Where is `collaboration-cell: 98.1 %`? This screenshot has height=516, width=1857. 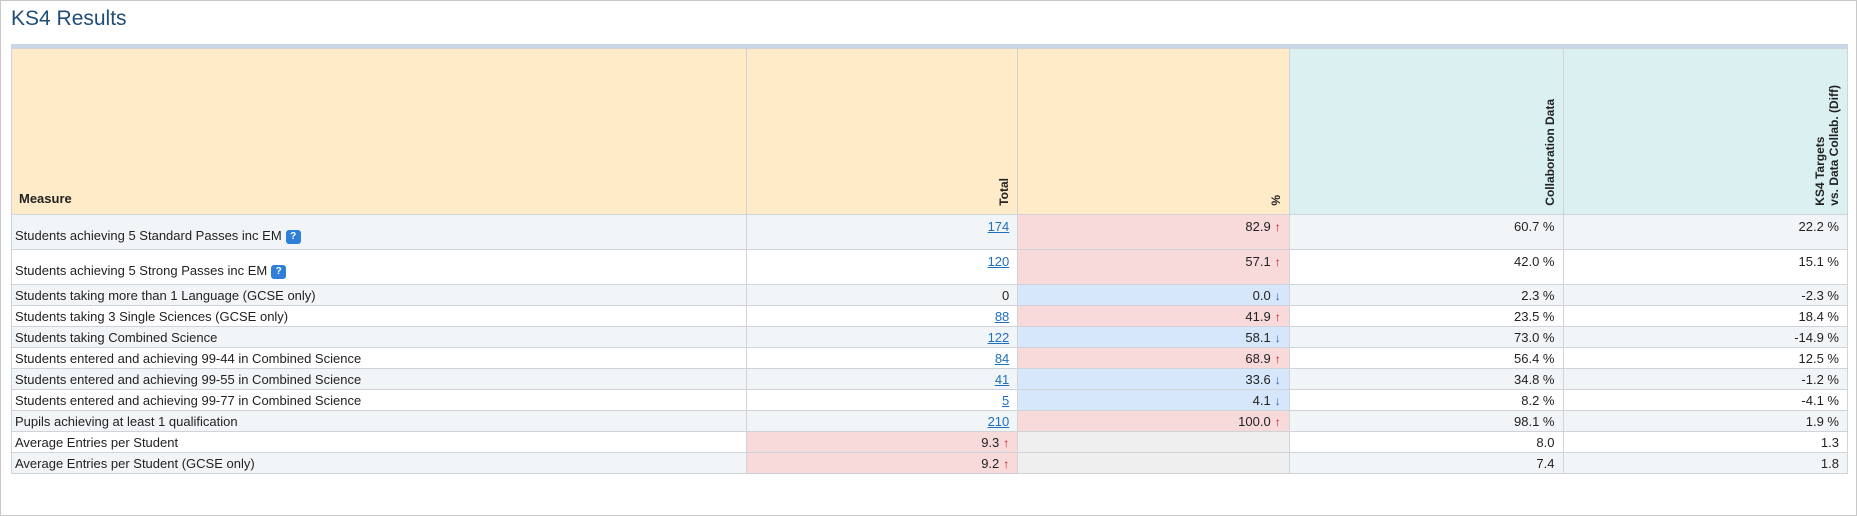 collaboration-cell: 98.1 % is located at coordinates (1426, 421).